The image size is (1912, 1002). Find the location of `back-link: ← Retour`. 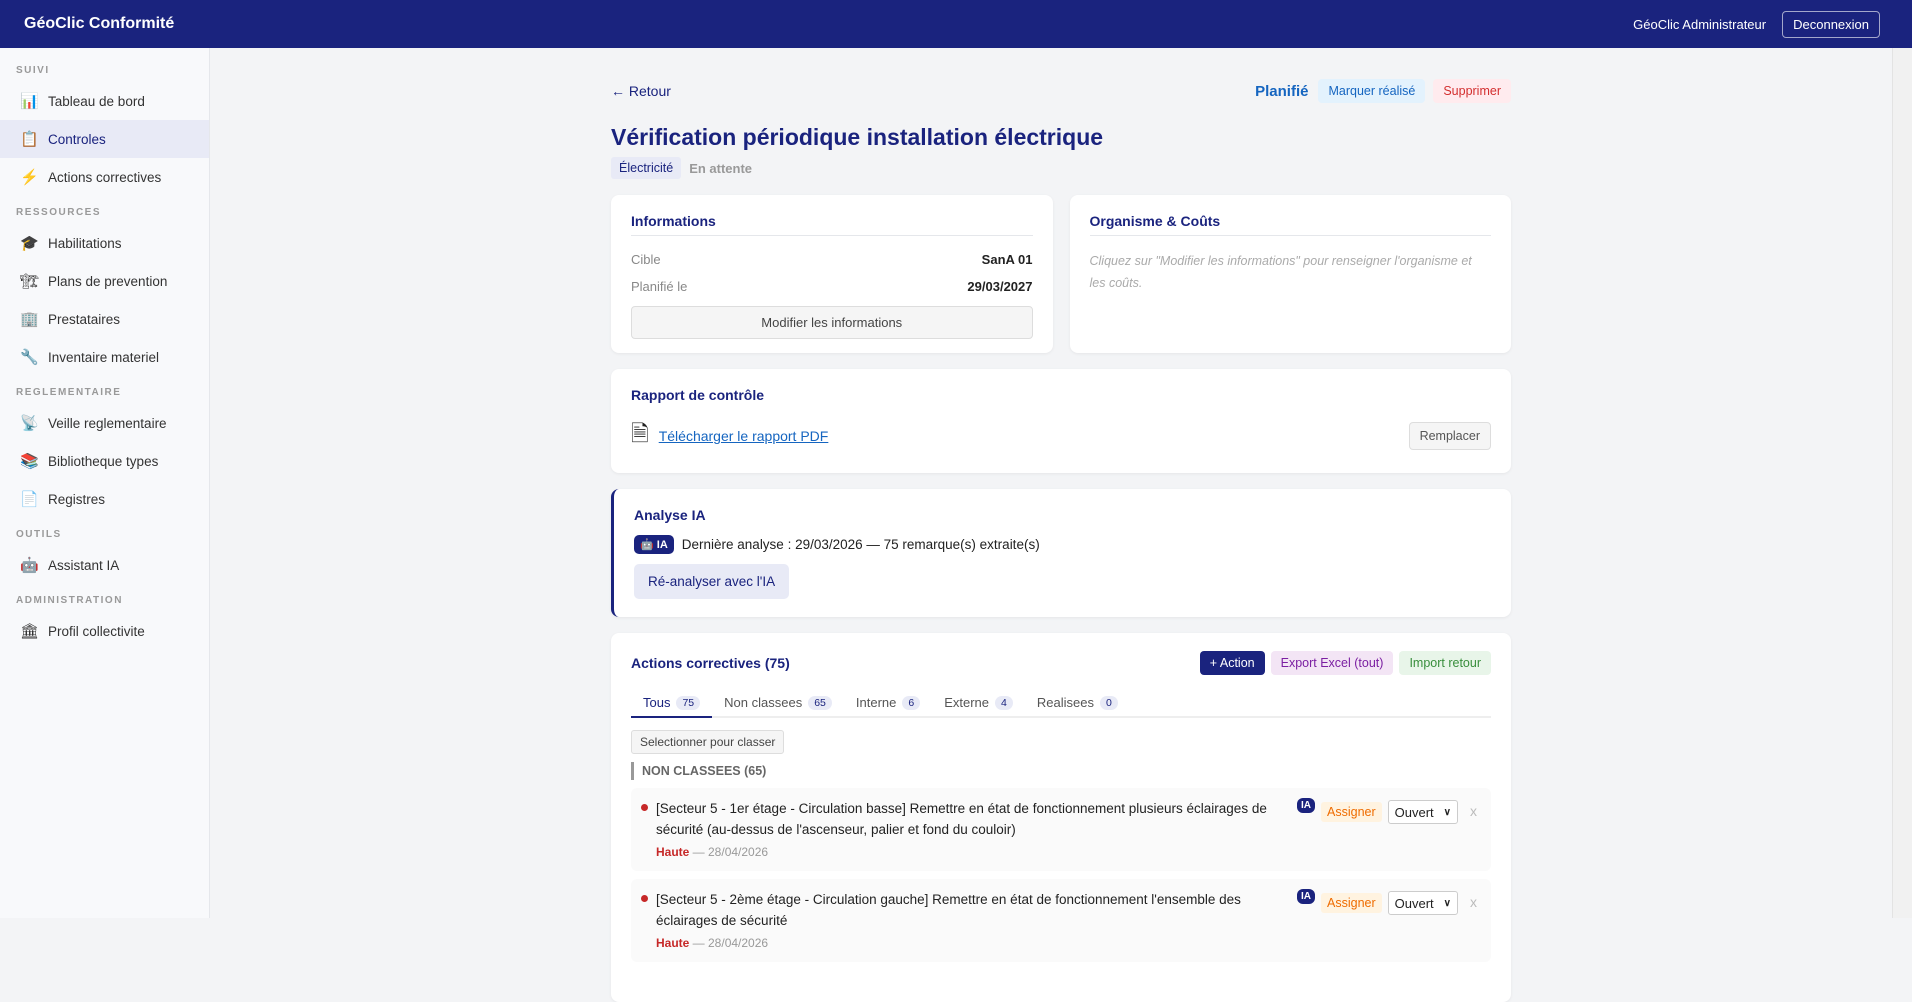

back-link: ← Retour is located at coordinates (641, 91).